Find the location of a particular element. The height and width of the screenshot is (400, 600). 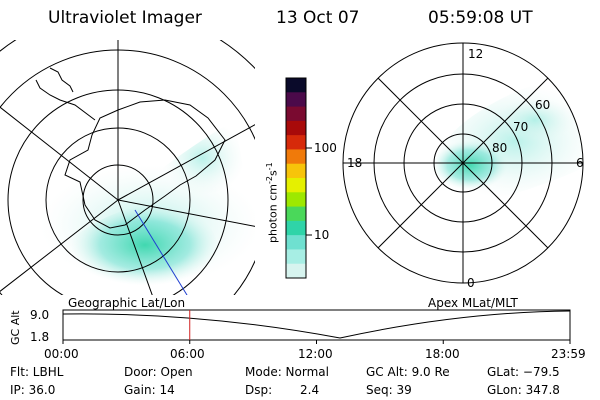

mlt-label-12: 12 is located at coordinates (476, 54).